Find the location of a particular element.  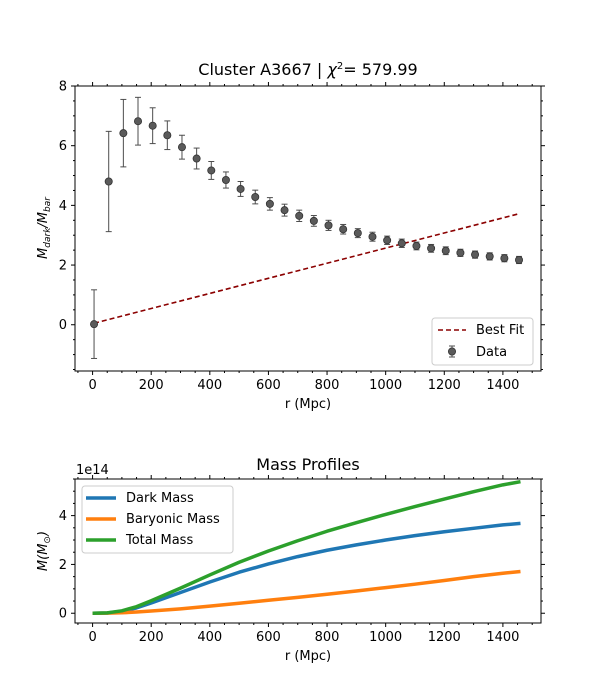

ratio-legend: Best Fit Data is located at coordinates (482, 341).